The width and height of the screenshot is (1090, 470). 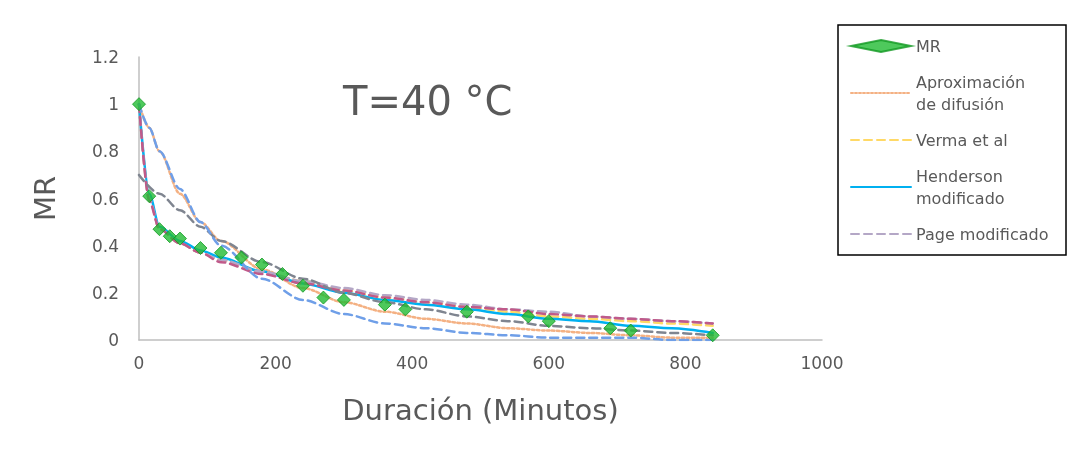 I want to click on legend-label: MR, so click(x=928, y=46).